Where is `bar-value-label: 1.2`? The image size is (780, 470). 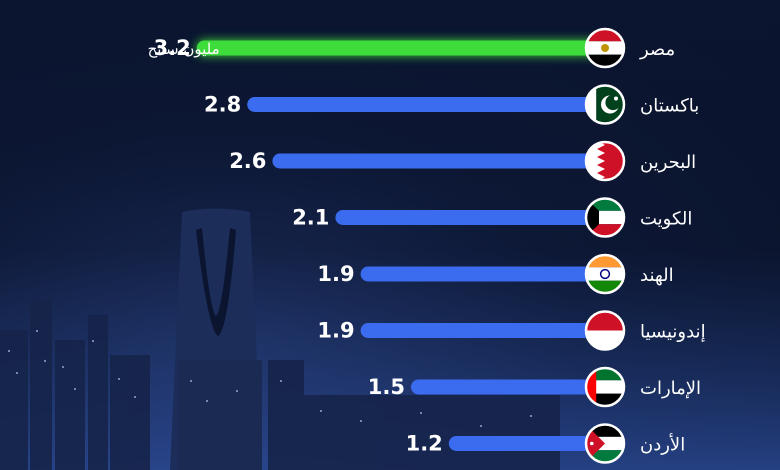 bar-value-label: 1.2 is located at coordinates (424, 444).